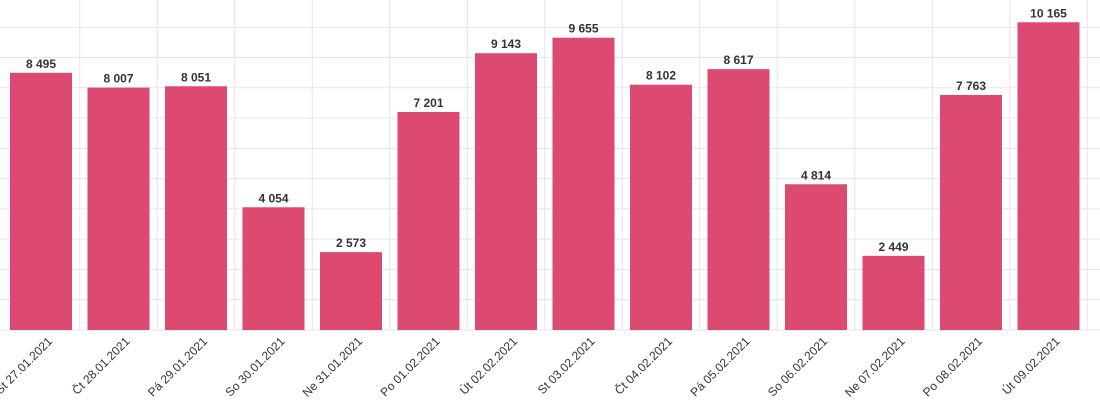  I want to click on x-tick-label: Út 09.02.2021, so click(1031, 365).